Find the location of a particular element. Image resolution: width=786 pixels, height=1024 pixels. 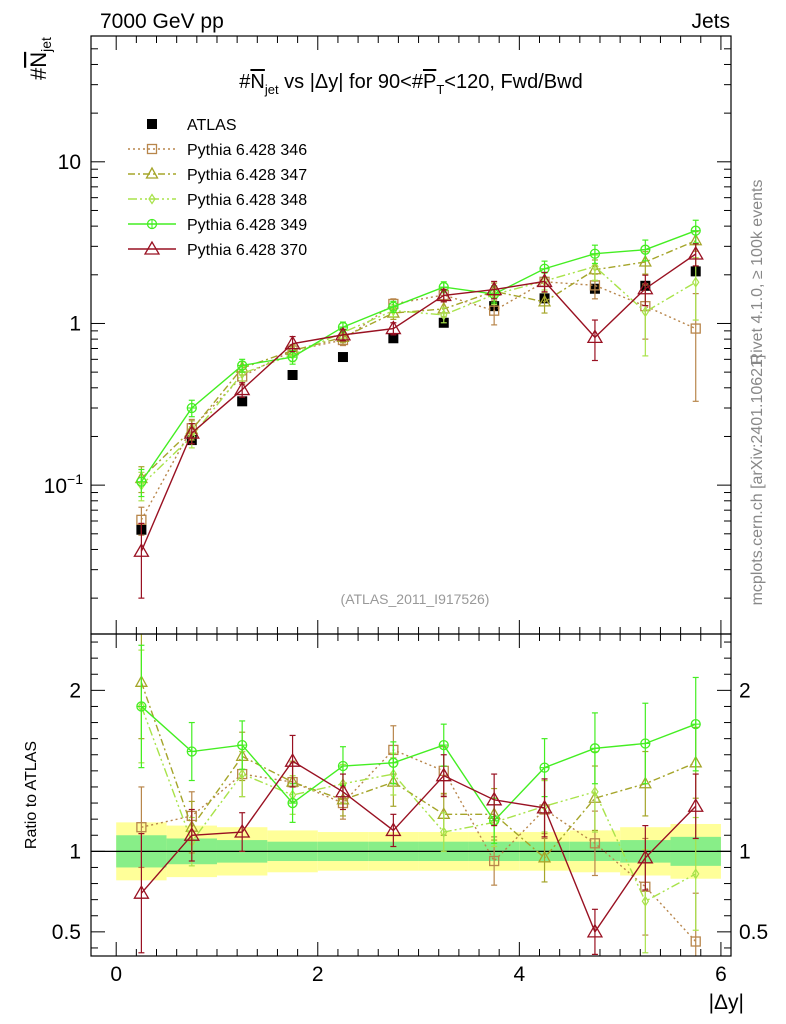

legend-label: Pythia 6.428 370 is located at coordinates (247, 250).